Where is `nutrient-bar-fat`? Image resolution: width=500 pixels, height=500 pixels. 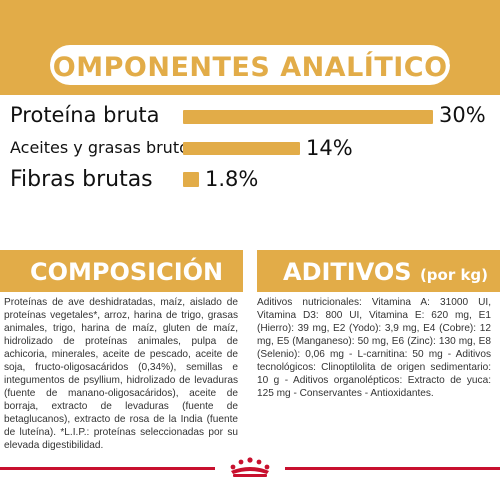 nutrient-bar-fat is located at coordinates (241, 148).